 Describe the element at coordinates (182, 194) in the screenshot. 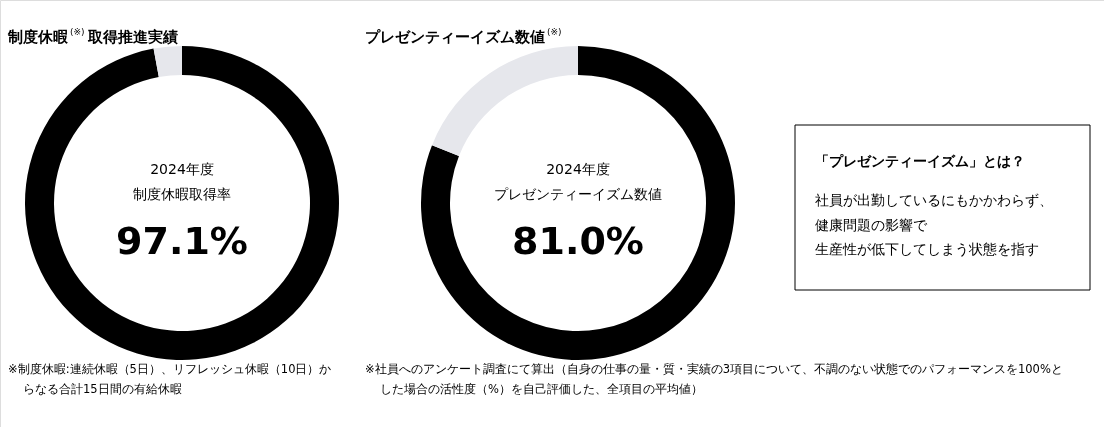

I see `text: 制度休暇取得率` at that location.